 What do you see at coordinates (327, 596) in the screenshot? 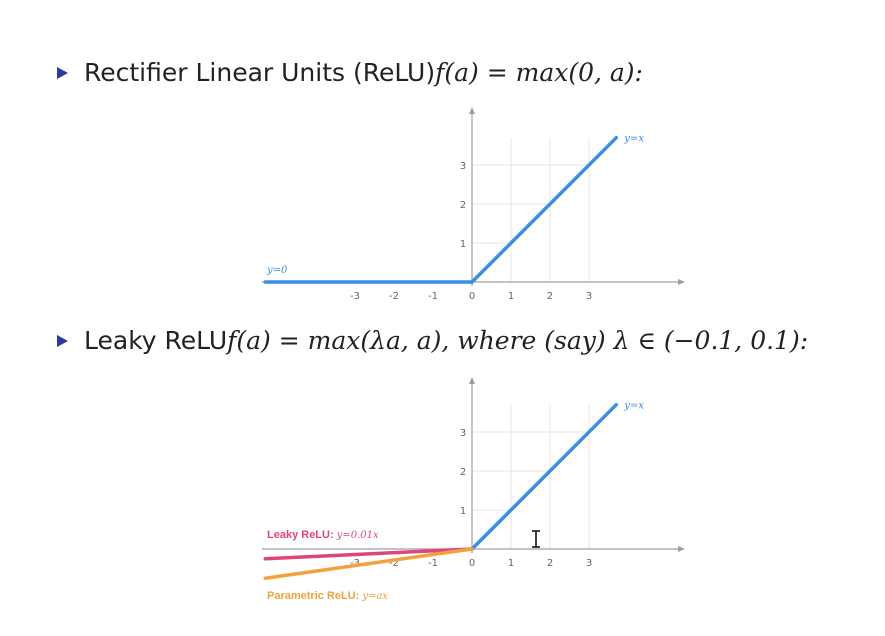
I see `parametric-relu-label: Parametric ReLU: y=ax` at bounding box center [327, 596].